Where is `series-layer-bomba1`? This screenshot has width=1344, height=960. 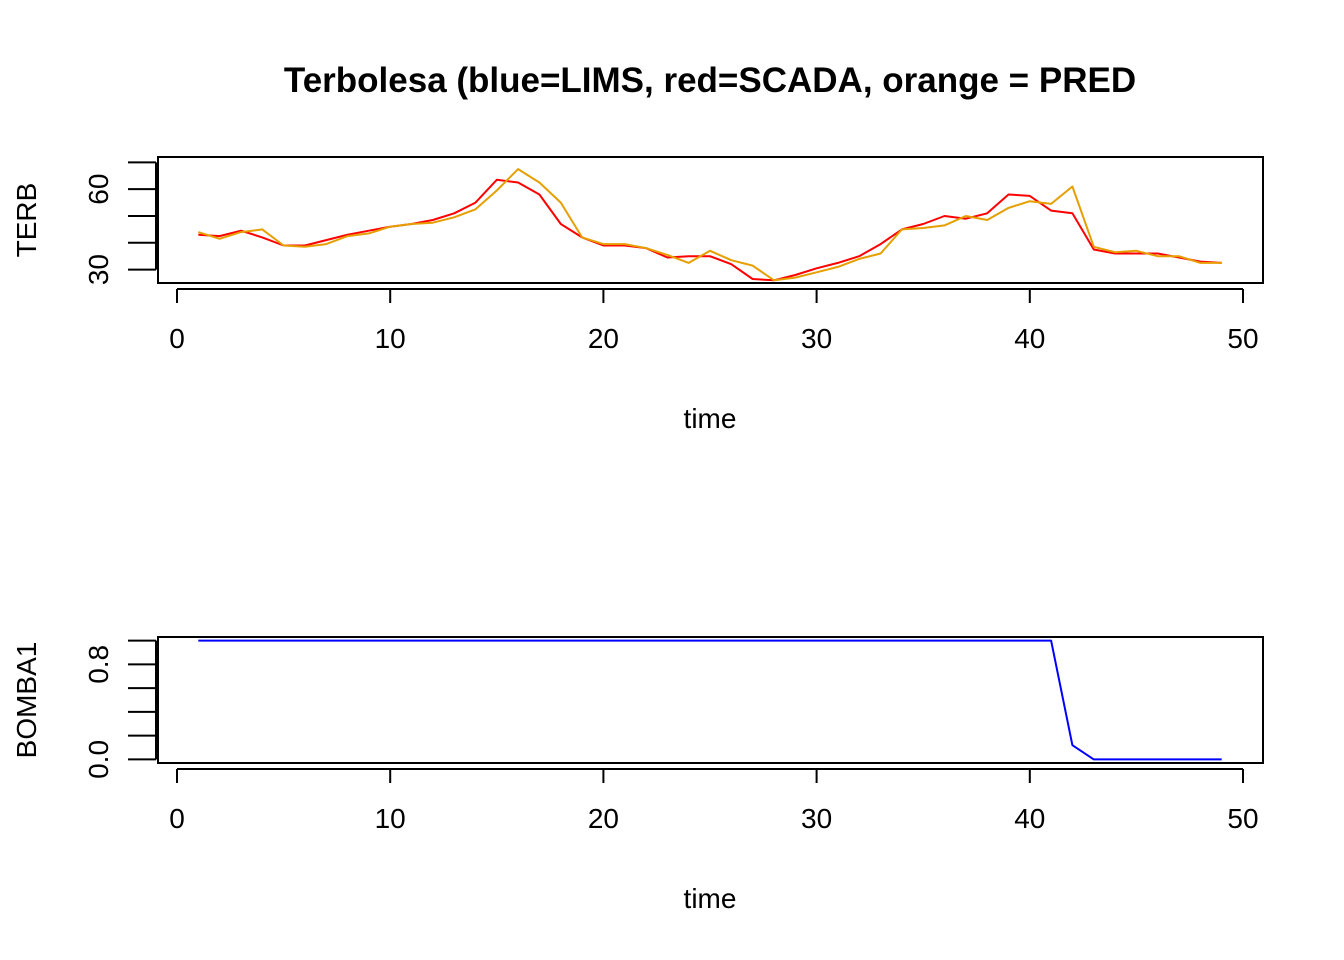
series-layer-bomba1 is located at coordinates (710, 700).